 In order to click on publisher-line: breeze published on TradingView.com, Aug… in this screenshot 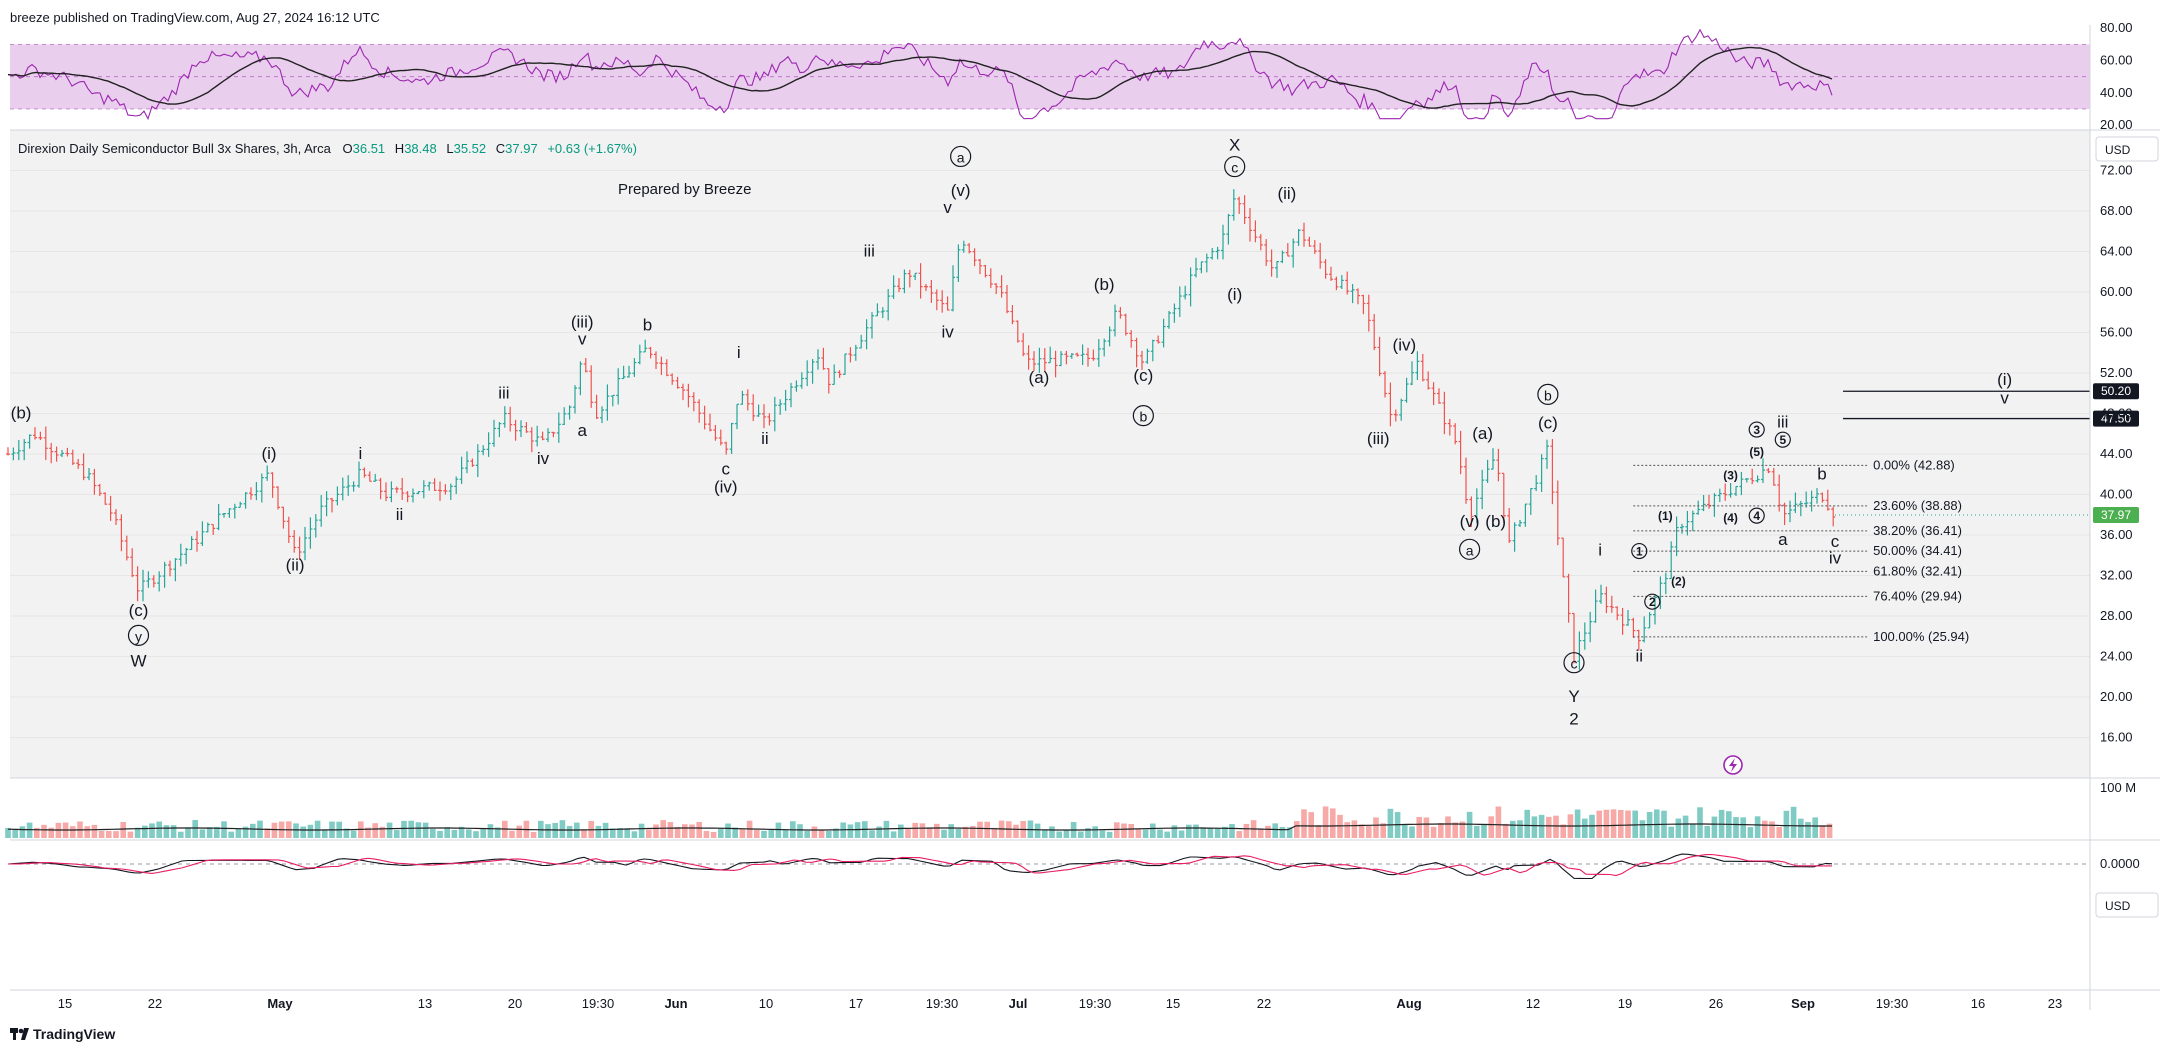, I will do `click(195, 17)`.